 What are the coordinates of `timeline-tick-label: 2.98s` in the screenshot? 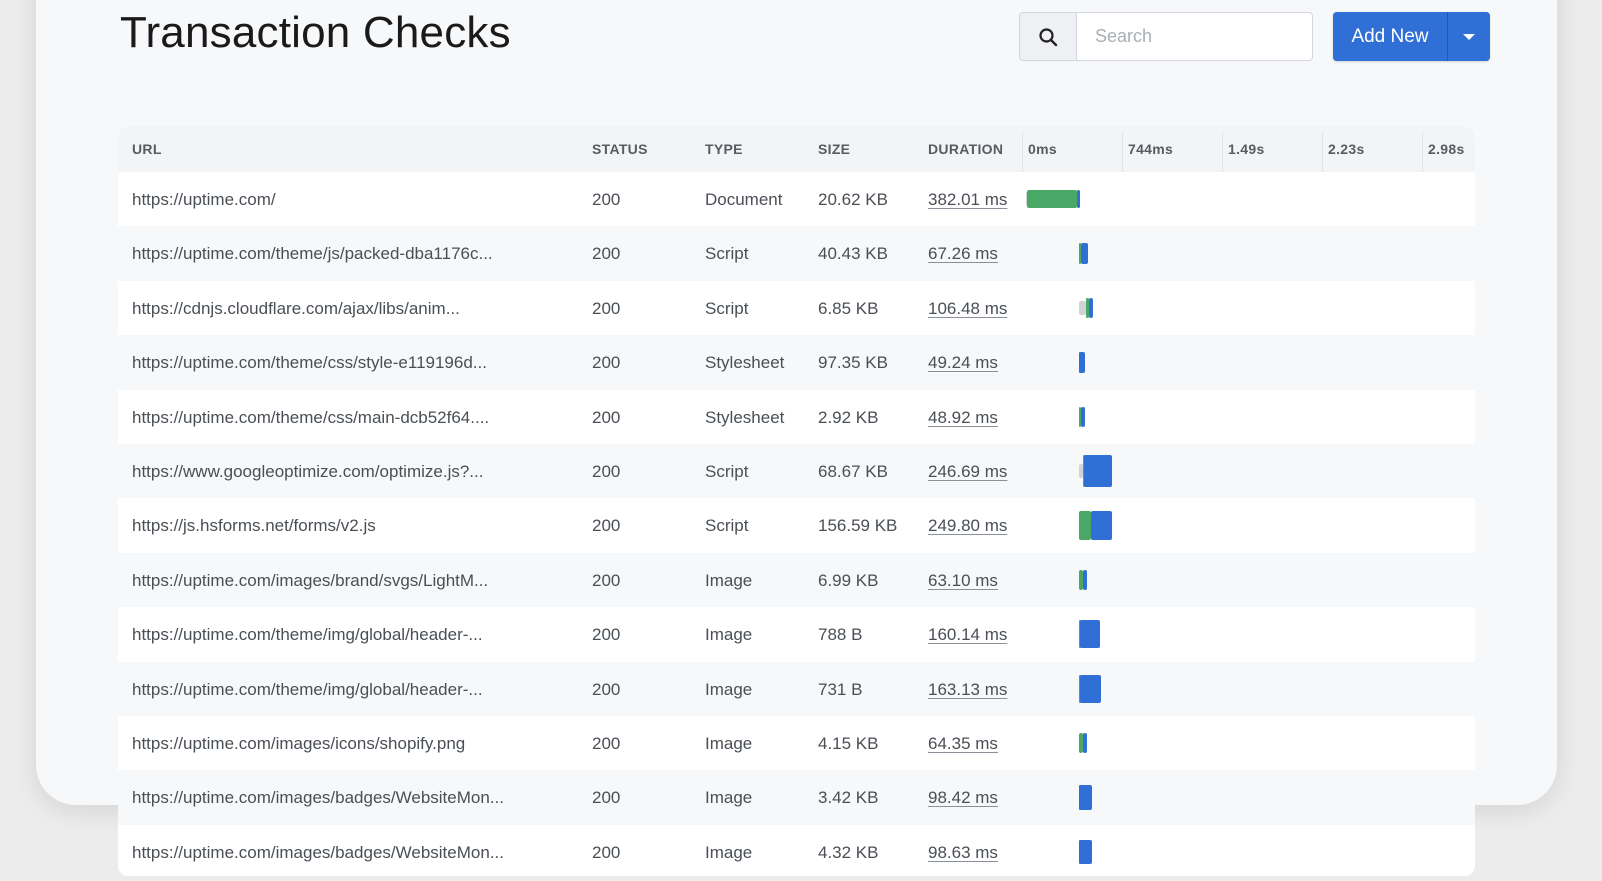 It's located at (1446, 149).